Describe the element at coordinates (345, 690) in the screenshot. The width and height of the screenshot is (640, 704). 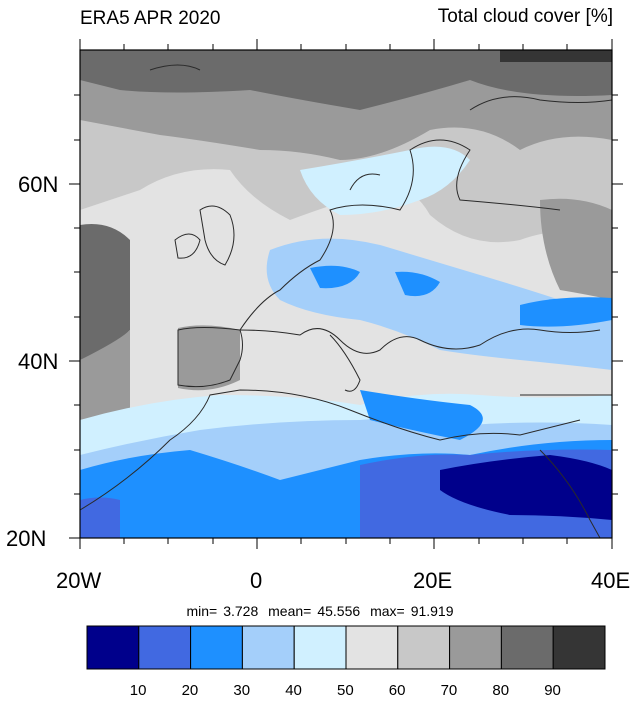
I see `colorbar-level-label: 50` at that location.